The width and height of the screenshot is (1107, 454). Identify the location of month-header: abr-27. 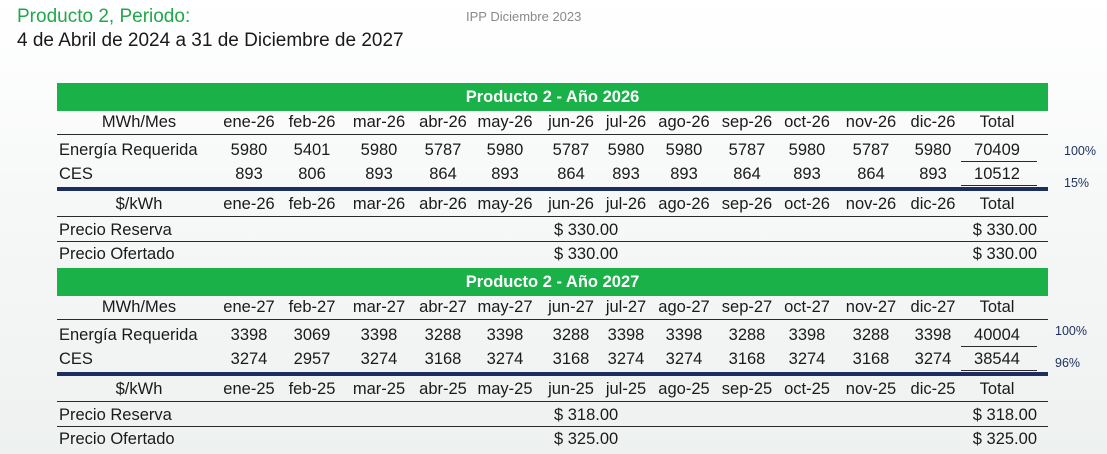
(443, 307).